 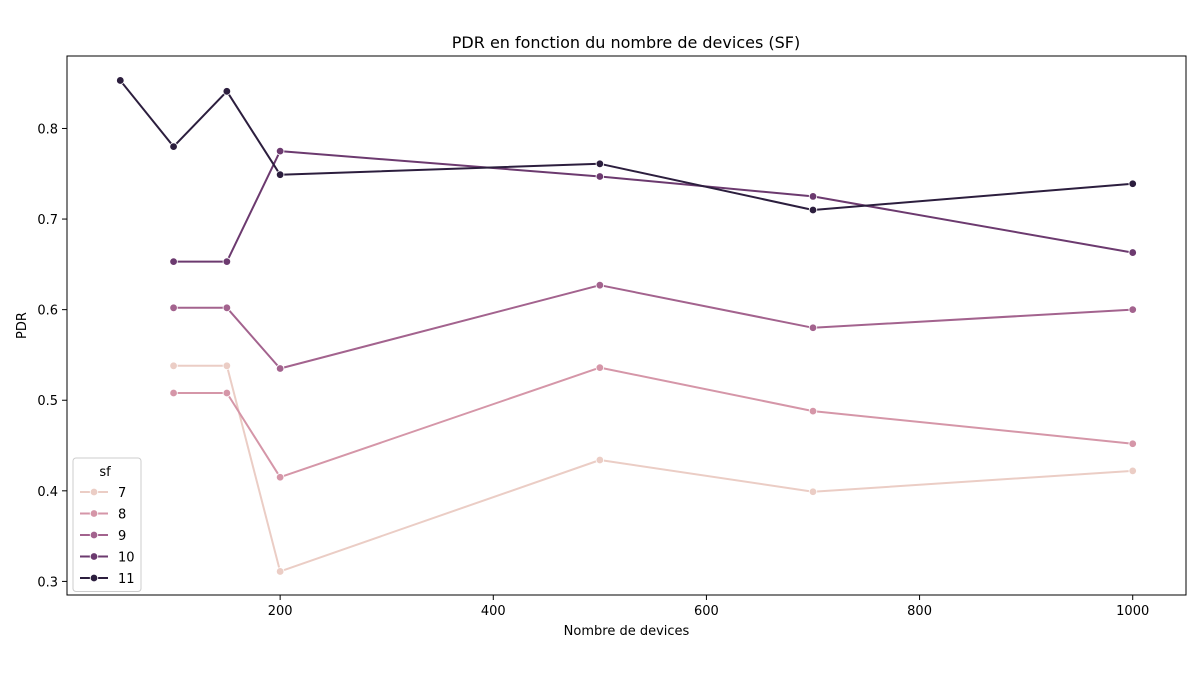 I want to click on legend-item: 7, so click(x=103, y=493).